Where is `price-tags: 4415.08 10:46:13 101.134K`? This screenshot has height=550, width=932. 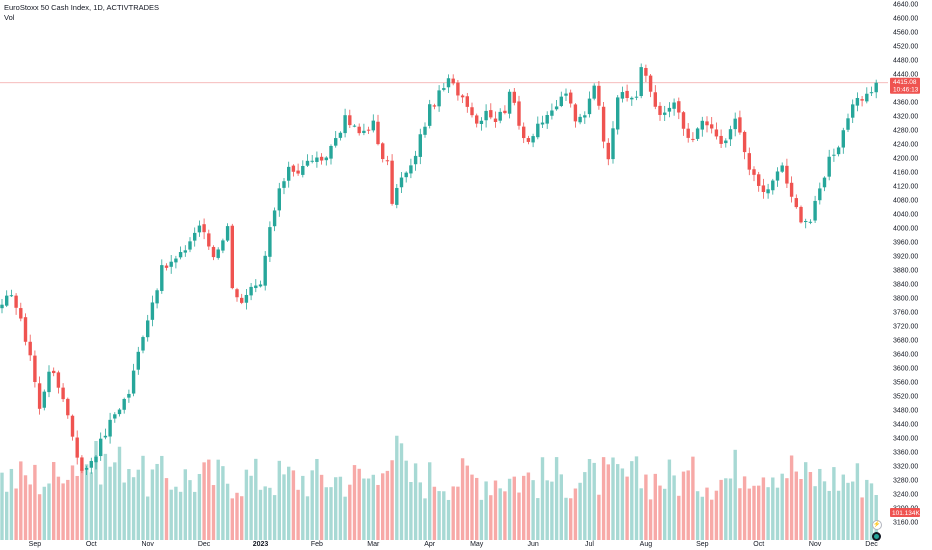 price-tags: 4415.08 10:46:13 101.134K is located at coordinates (905, 297).